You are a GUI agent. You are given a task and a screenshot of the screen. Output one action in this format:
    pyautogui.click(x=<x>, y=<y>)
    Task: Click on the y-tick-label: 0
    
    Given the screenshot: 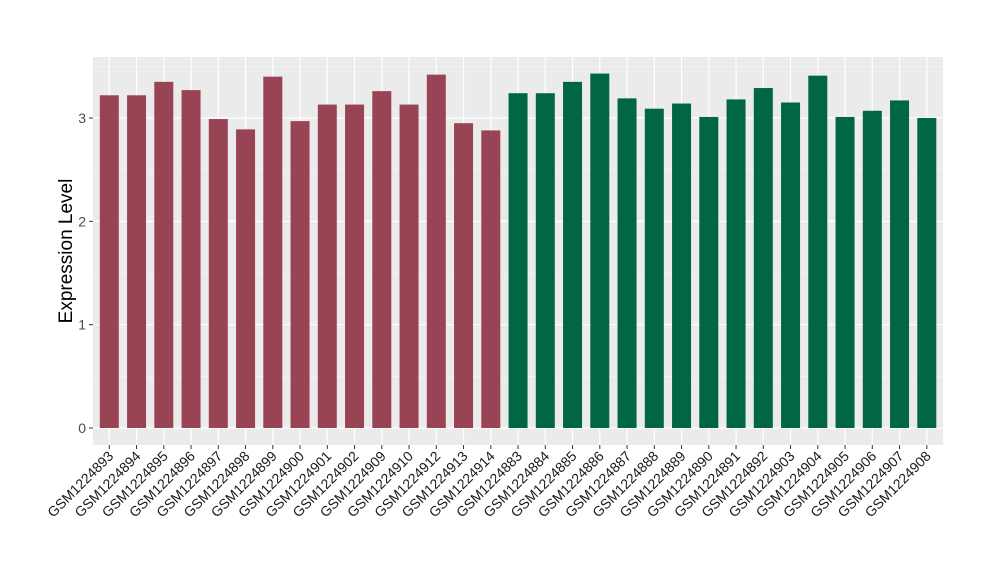 What is the action you would take?
    pyautogui.click(x=82, y=428)
    